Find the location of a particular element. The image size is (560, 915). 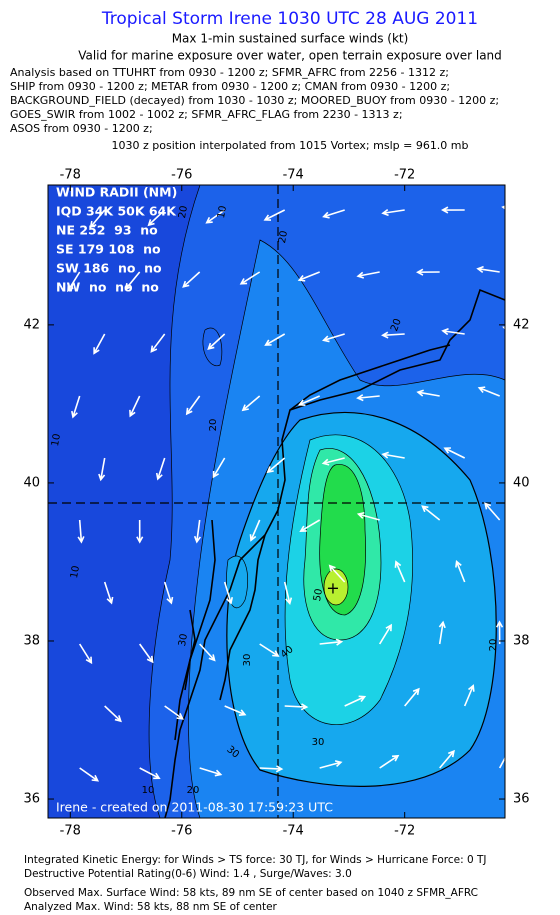

lat-label: 42 is located at coordinates (521, 324).